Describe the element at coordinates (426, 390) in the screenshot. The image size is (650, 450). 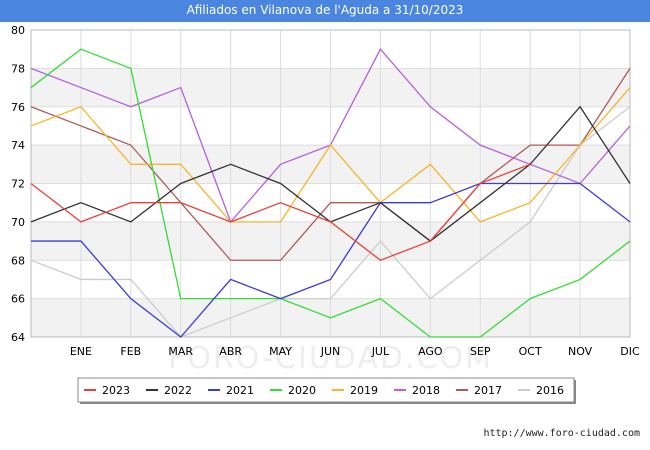
I see `legend-label-2018: 2018` at that location.